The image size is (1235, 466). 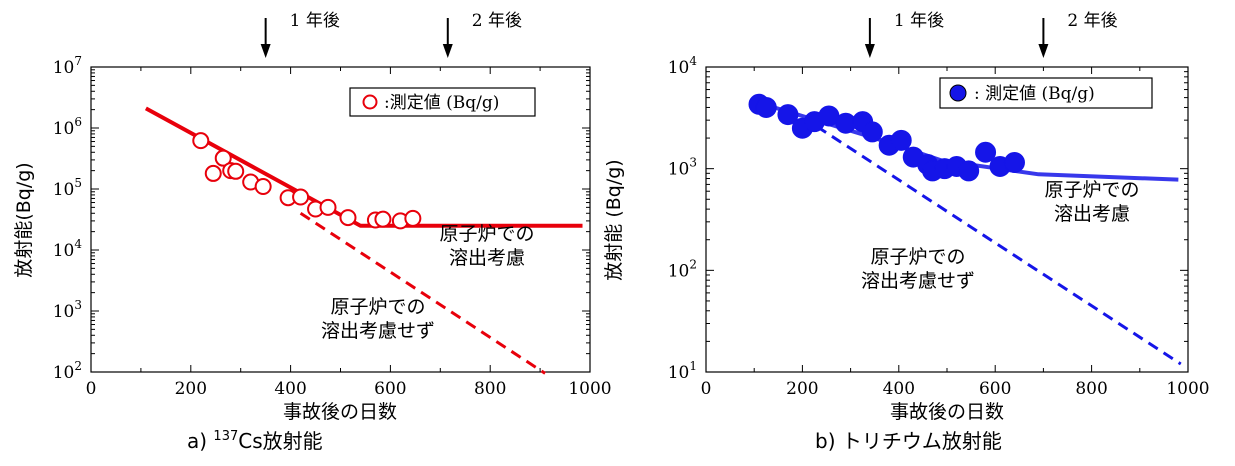 What do you see at coordinates (922, 441) in the screenshot?
I see `caption-main: トリチウム放射能` at bounding box center [922, 441].